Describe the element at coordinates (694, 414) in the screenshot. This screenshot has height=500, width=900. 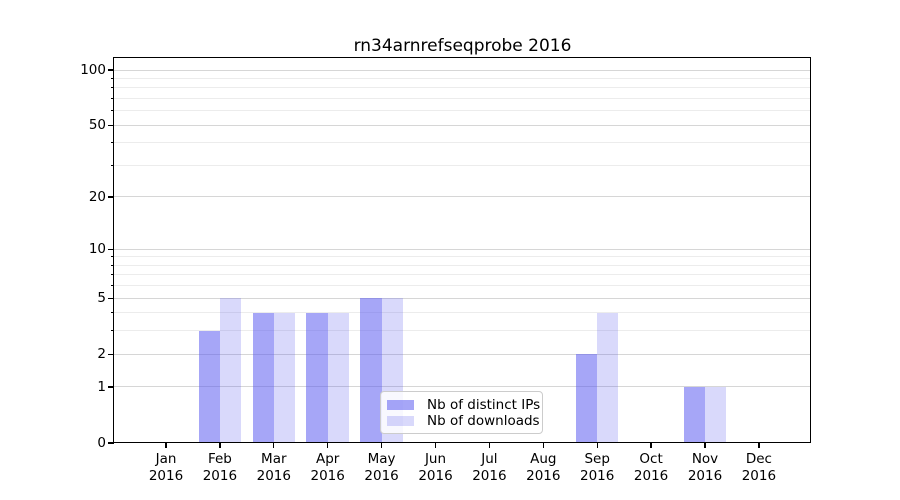
I see `bar-nov-distinct-ips` at that location.